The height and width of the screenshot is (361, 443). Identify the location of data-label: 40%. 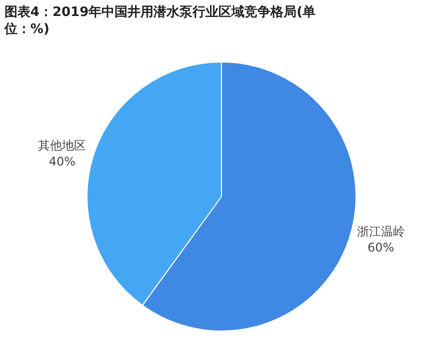
(62, 161).